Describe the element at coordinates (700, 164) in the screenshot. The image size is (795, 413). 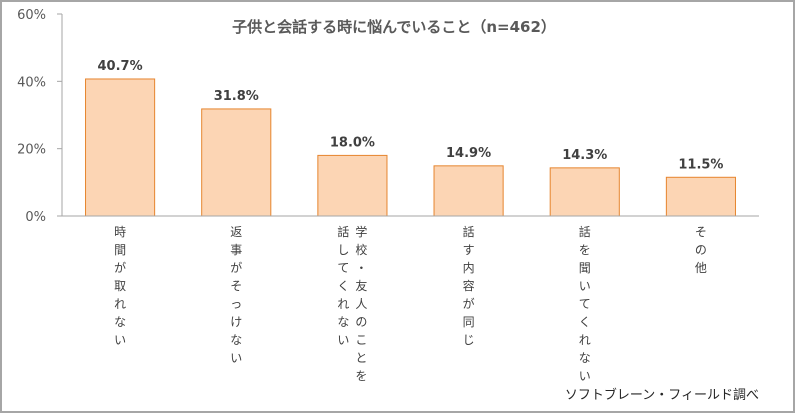
I see `data-label: 11.5%` at that location.